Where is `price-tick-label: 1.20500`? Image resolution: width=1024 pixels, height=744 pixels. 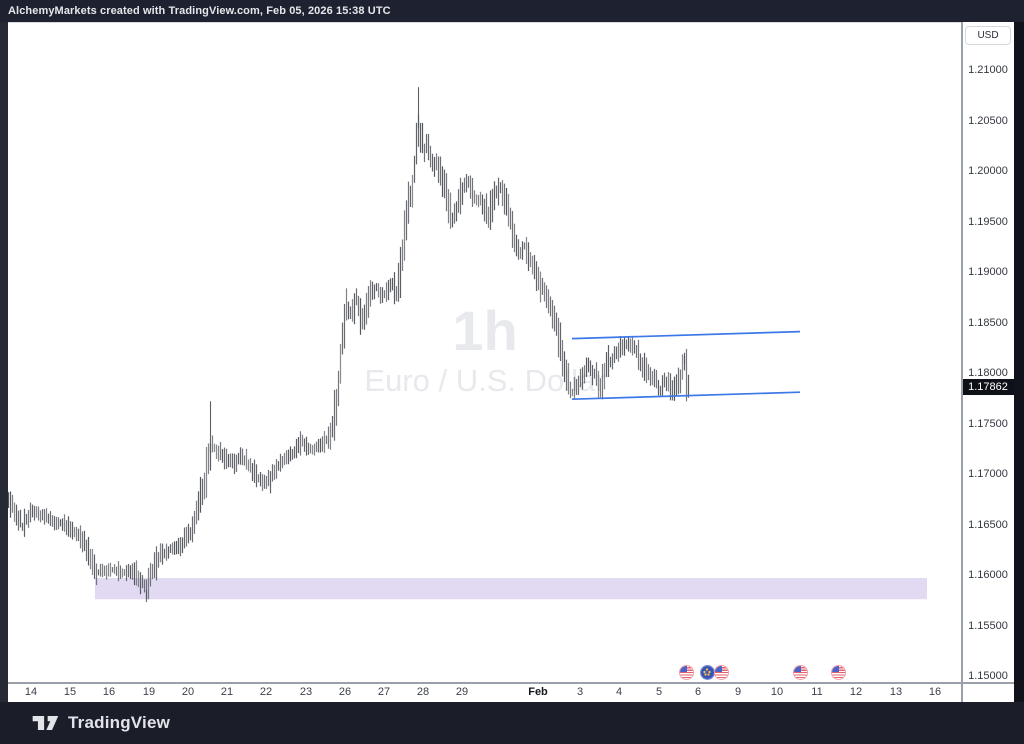 price-tick-label: 1.20500 is located at coordinates (988, 120).